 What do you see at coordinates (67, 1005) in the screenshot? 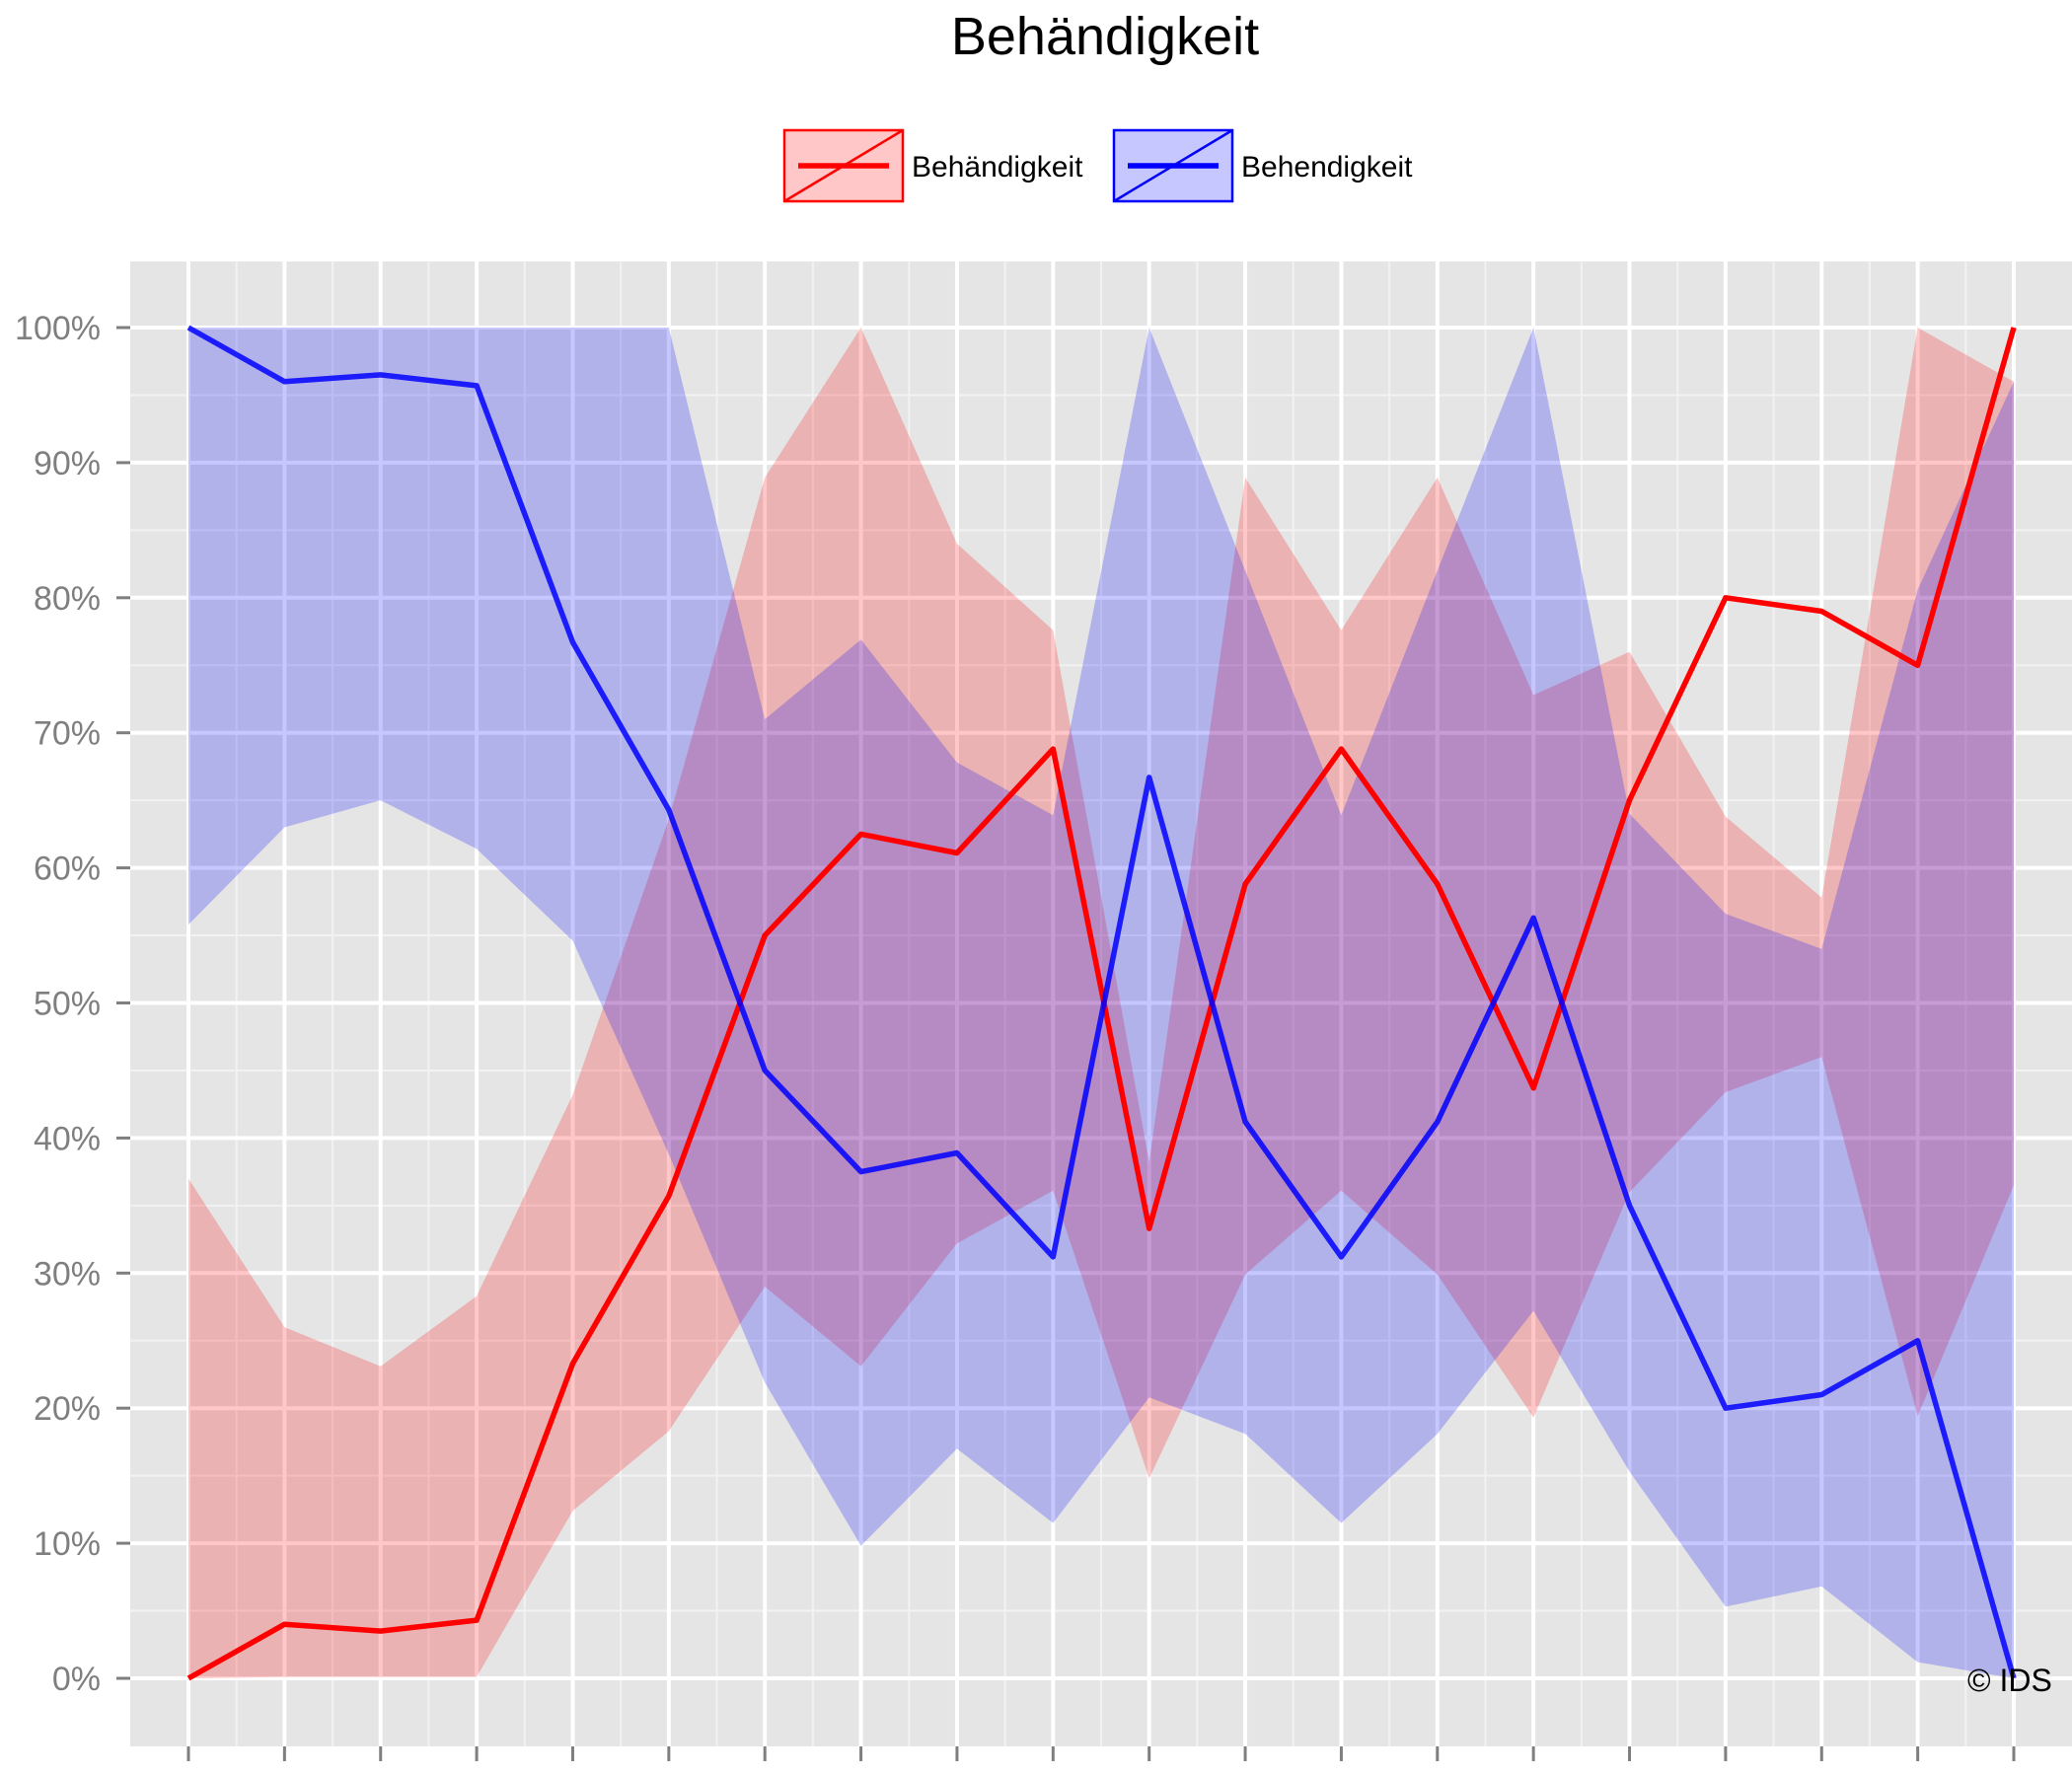
I see `y-tick-label: 50%` at bounding box center [67, 1005].